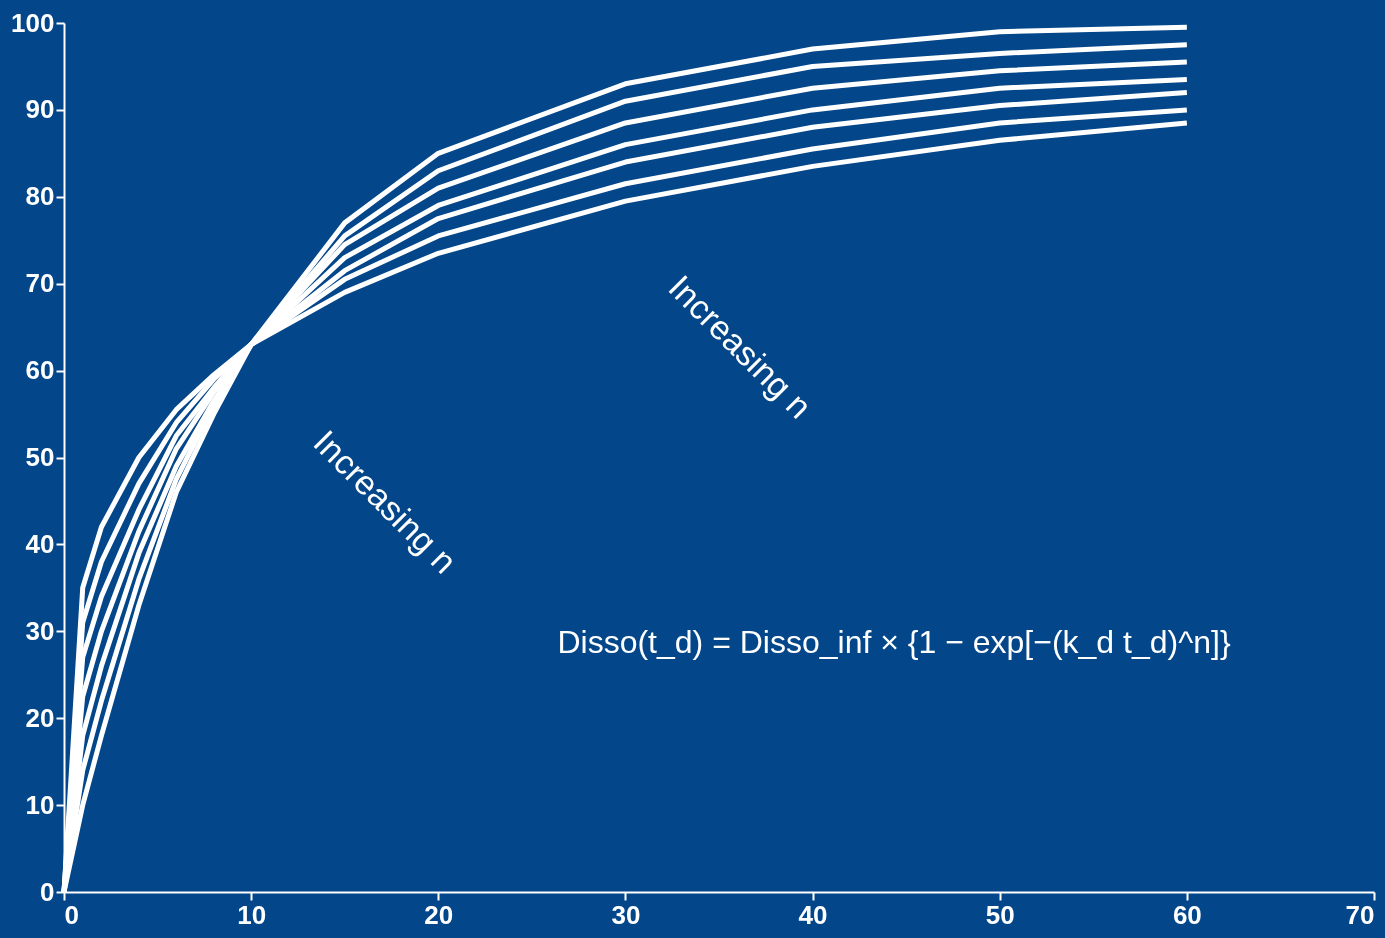  I want to click on x-tick-label: 20, so click(439, 914).